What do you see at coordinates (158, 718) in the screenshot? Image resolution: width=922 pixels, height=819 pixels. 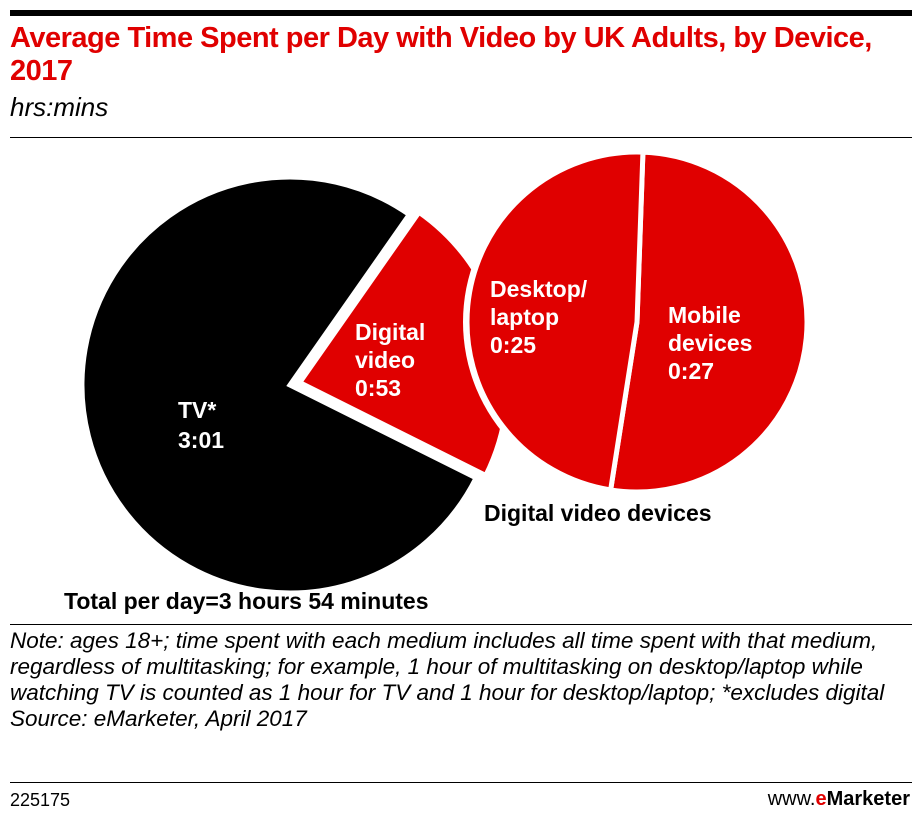 I see `source-text: Source: eMarketer, April 2017` at bounding box center [158, 718].